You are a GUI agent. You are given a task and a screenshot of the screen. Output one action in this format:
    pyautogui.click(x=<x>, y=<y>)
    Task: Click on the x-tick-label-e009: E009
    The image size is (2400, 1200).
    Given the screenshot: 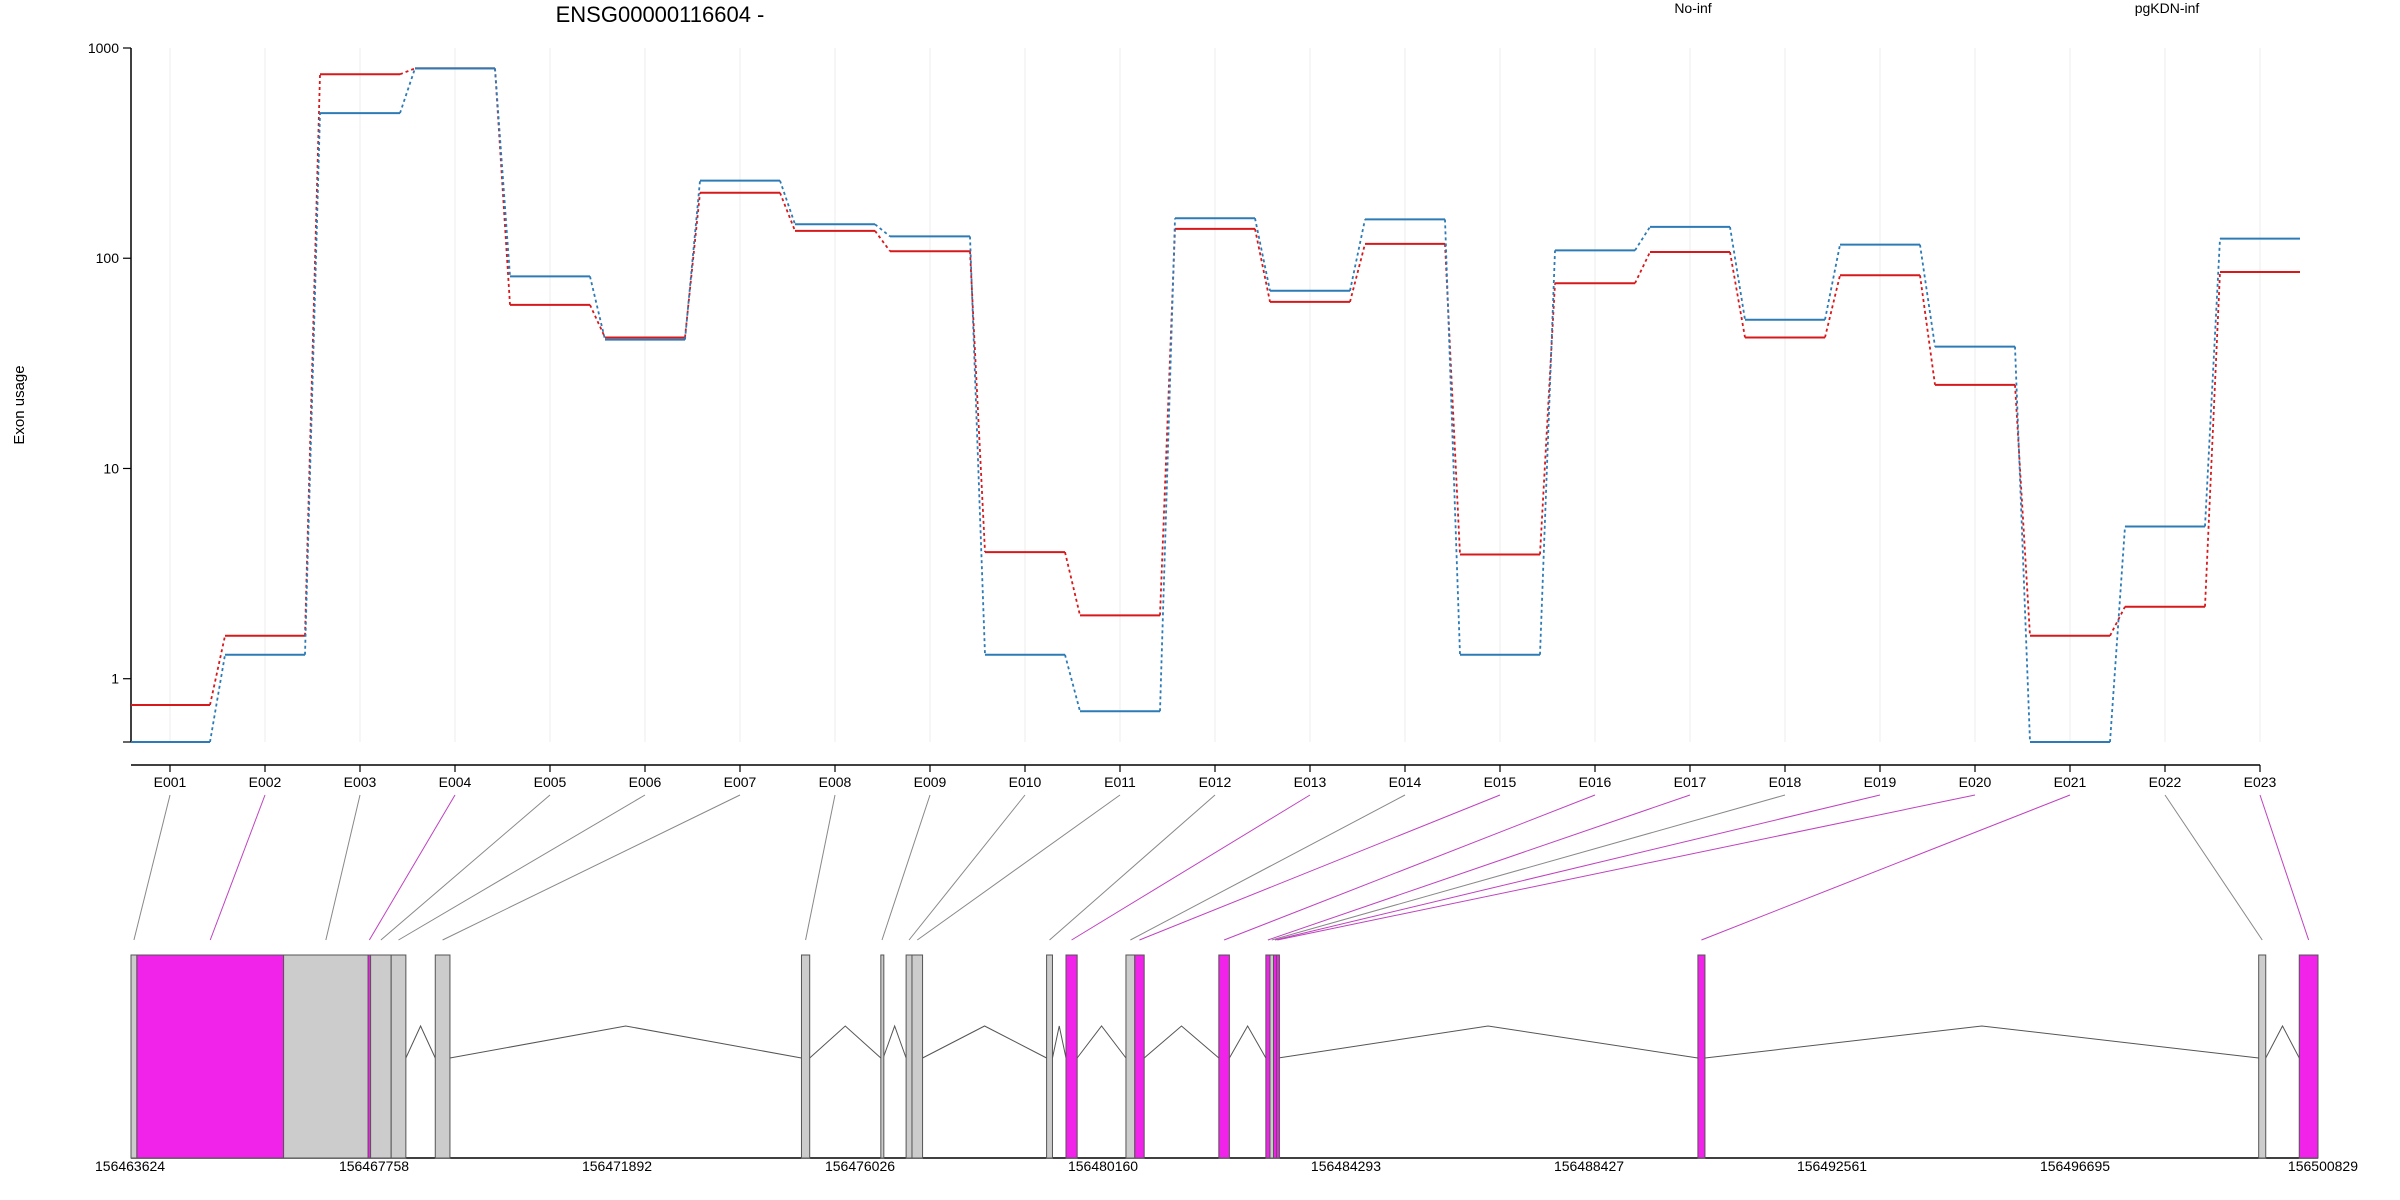 What is the action you would take?
    pyautogui.click(x=930, y=782)
    